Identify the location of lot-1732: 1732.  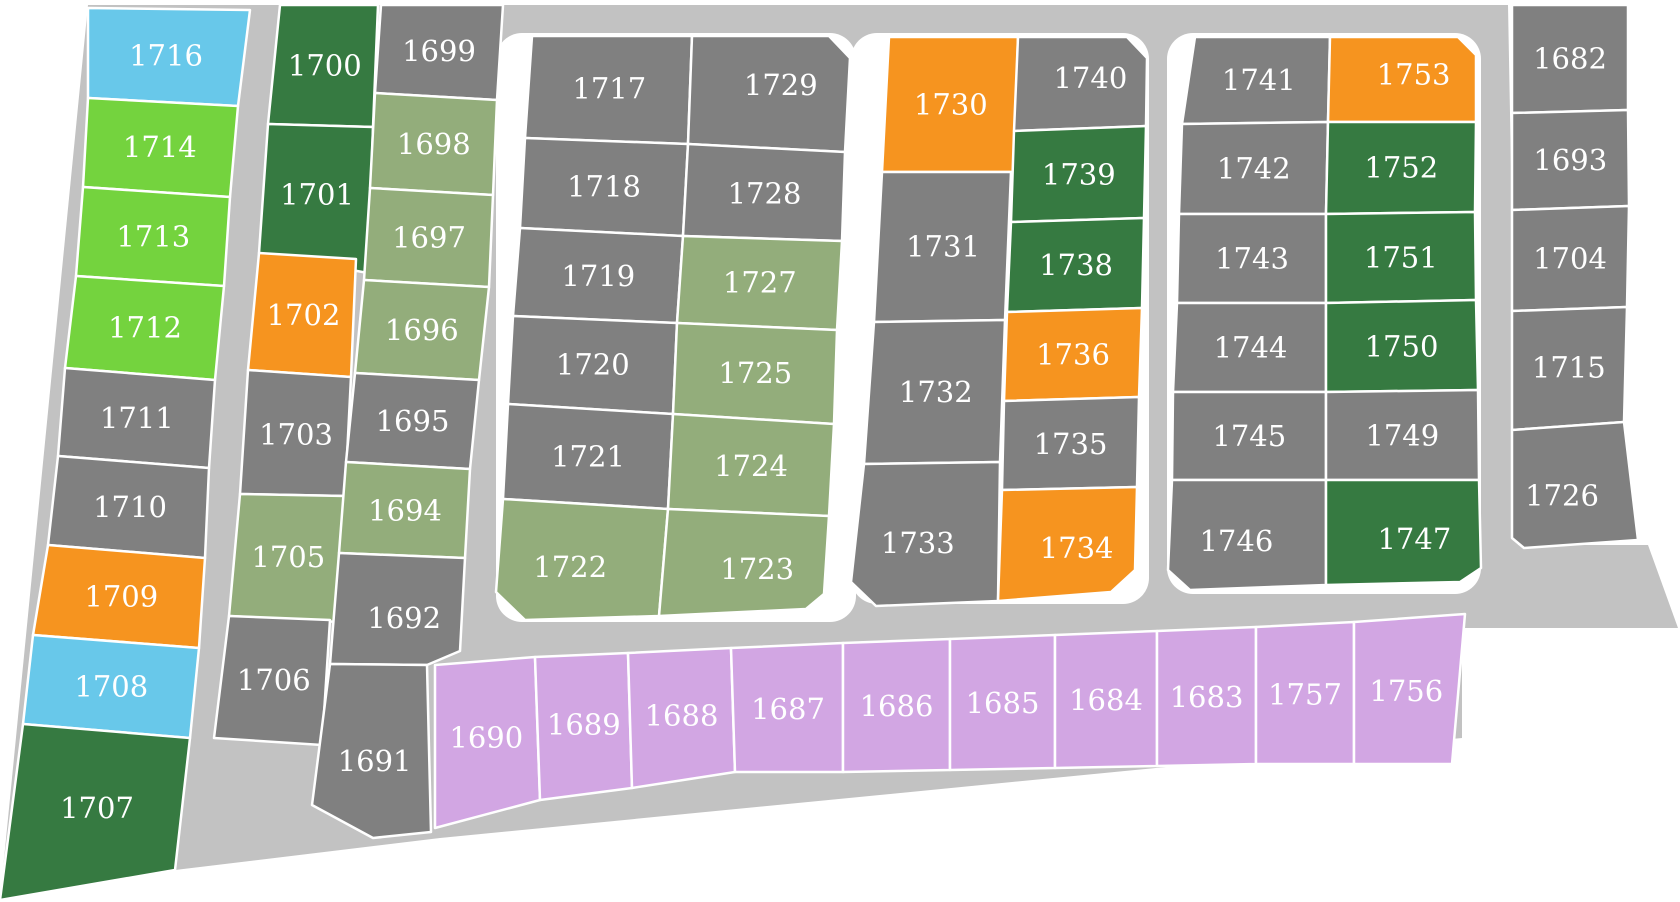
(934, 392).